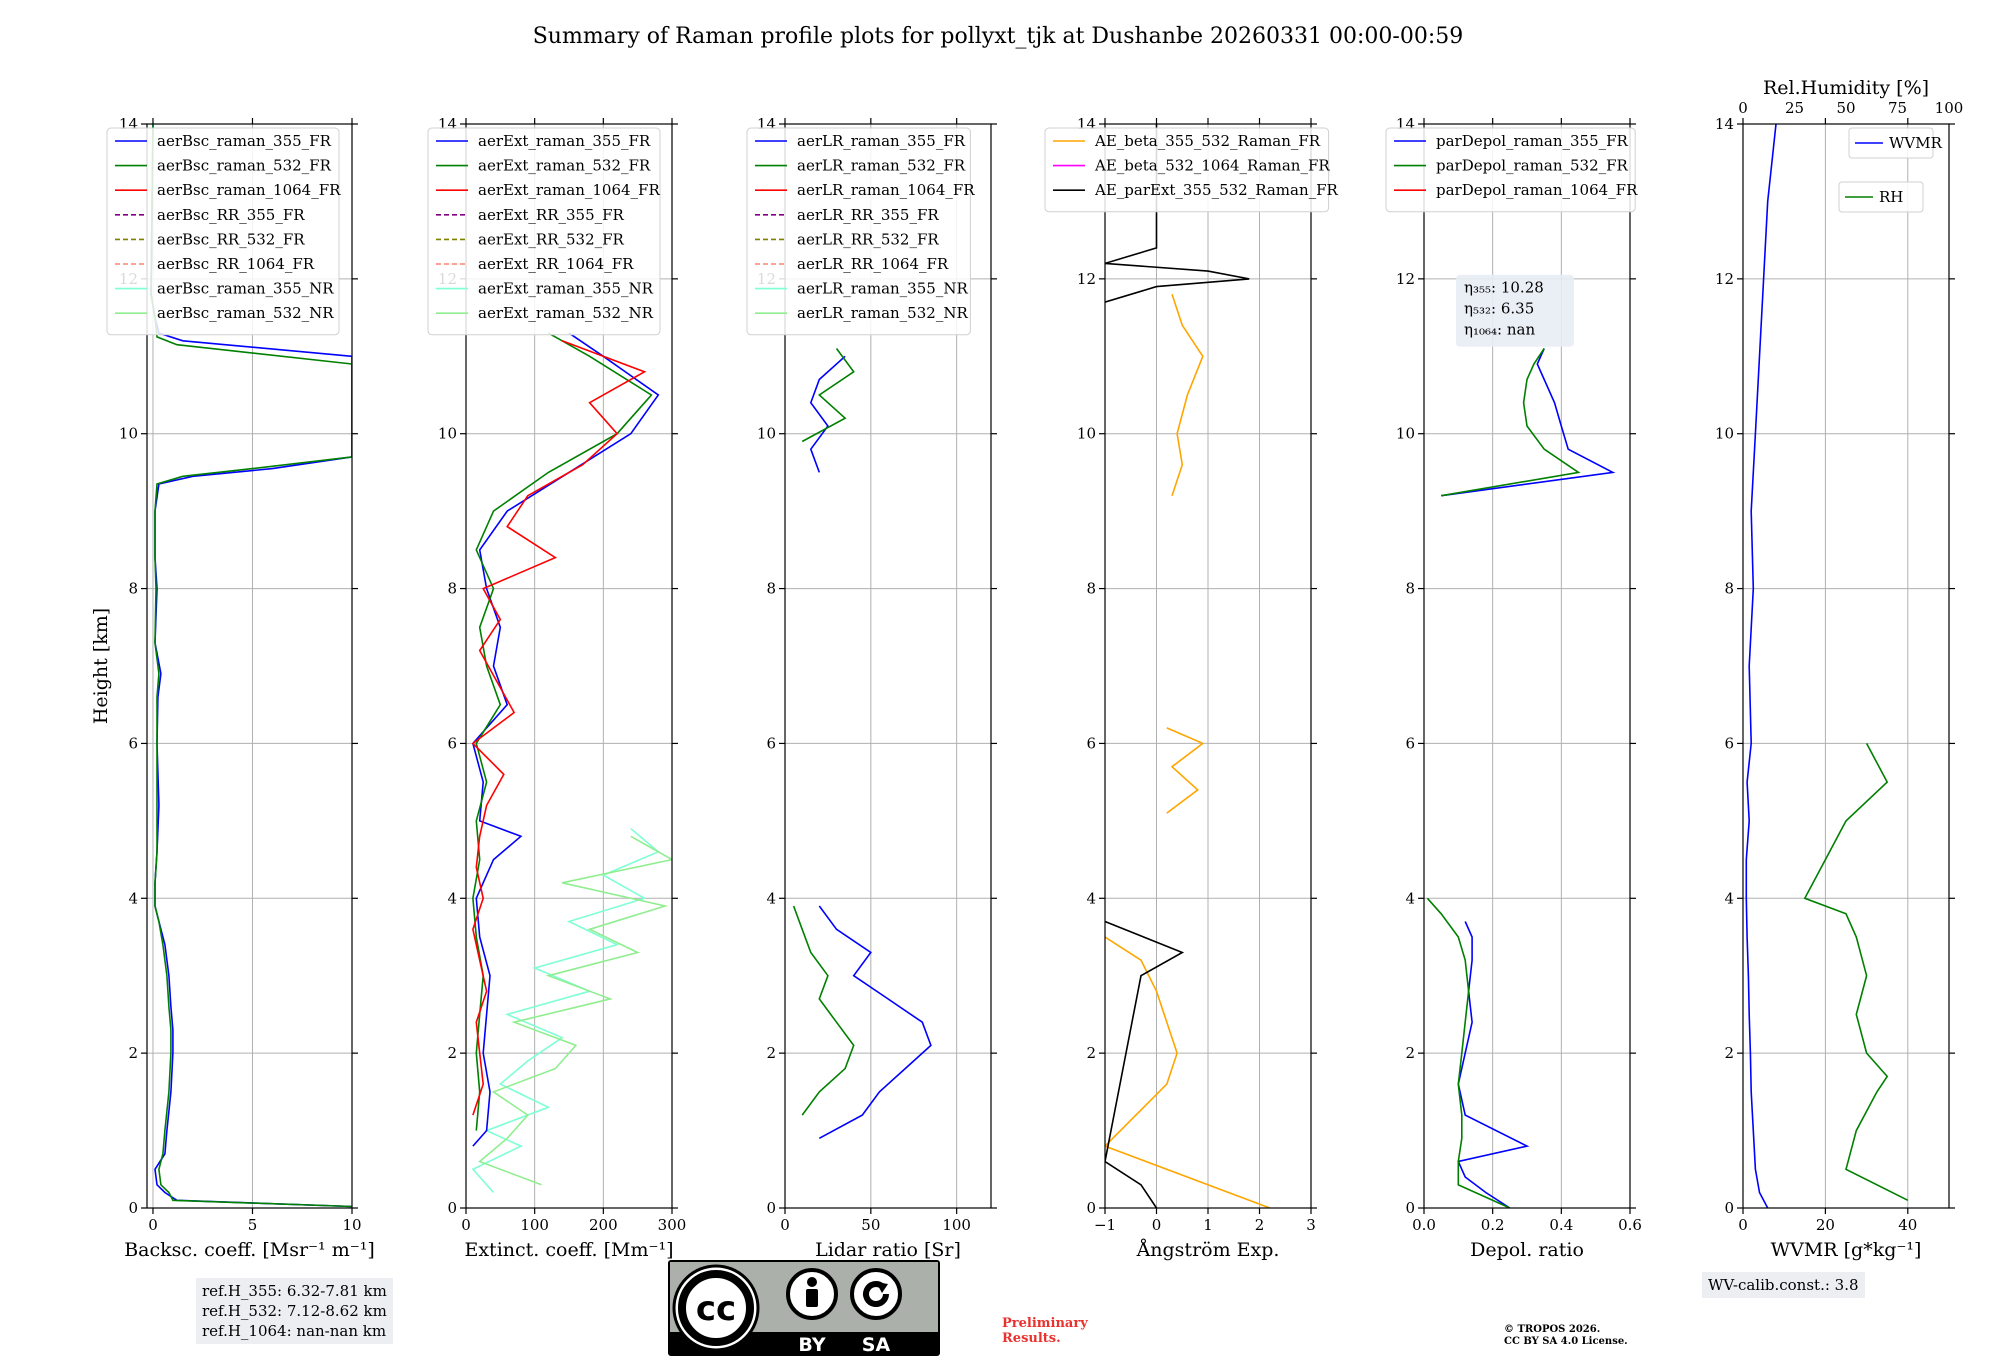 This screenshot has width=2000, height=1360. I want to click on legend-wv: WVMR RH, so click(1890, 170).